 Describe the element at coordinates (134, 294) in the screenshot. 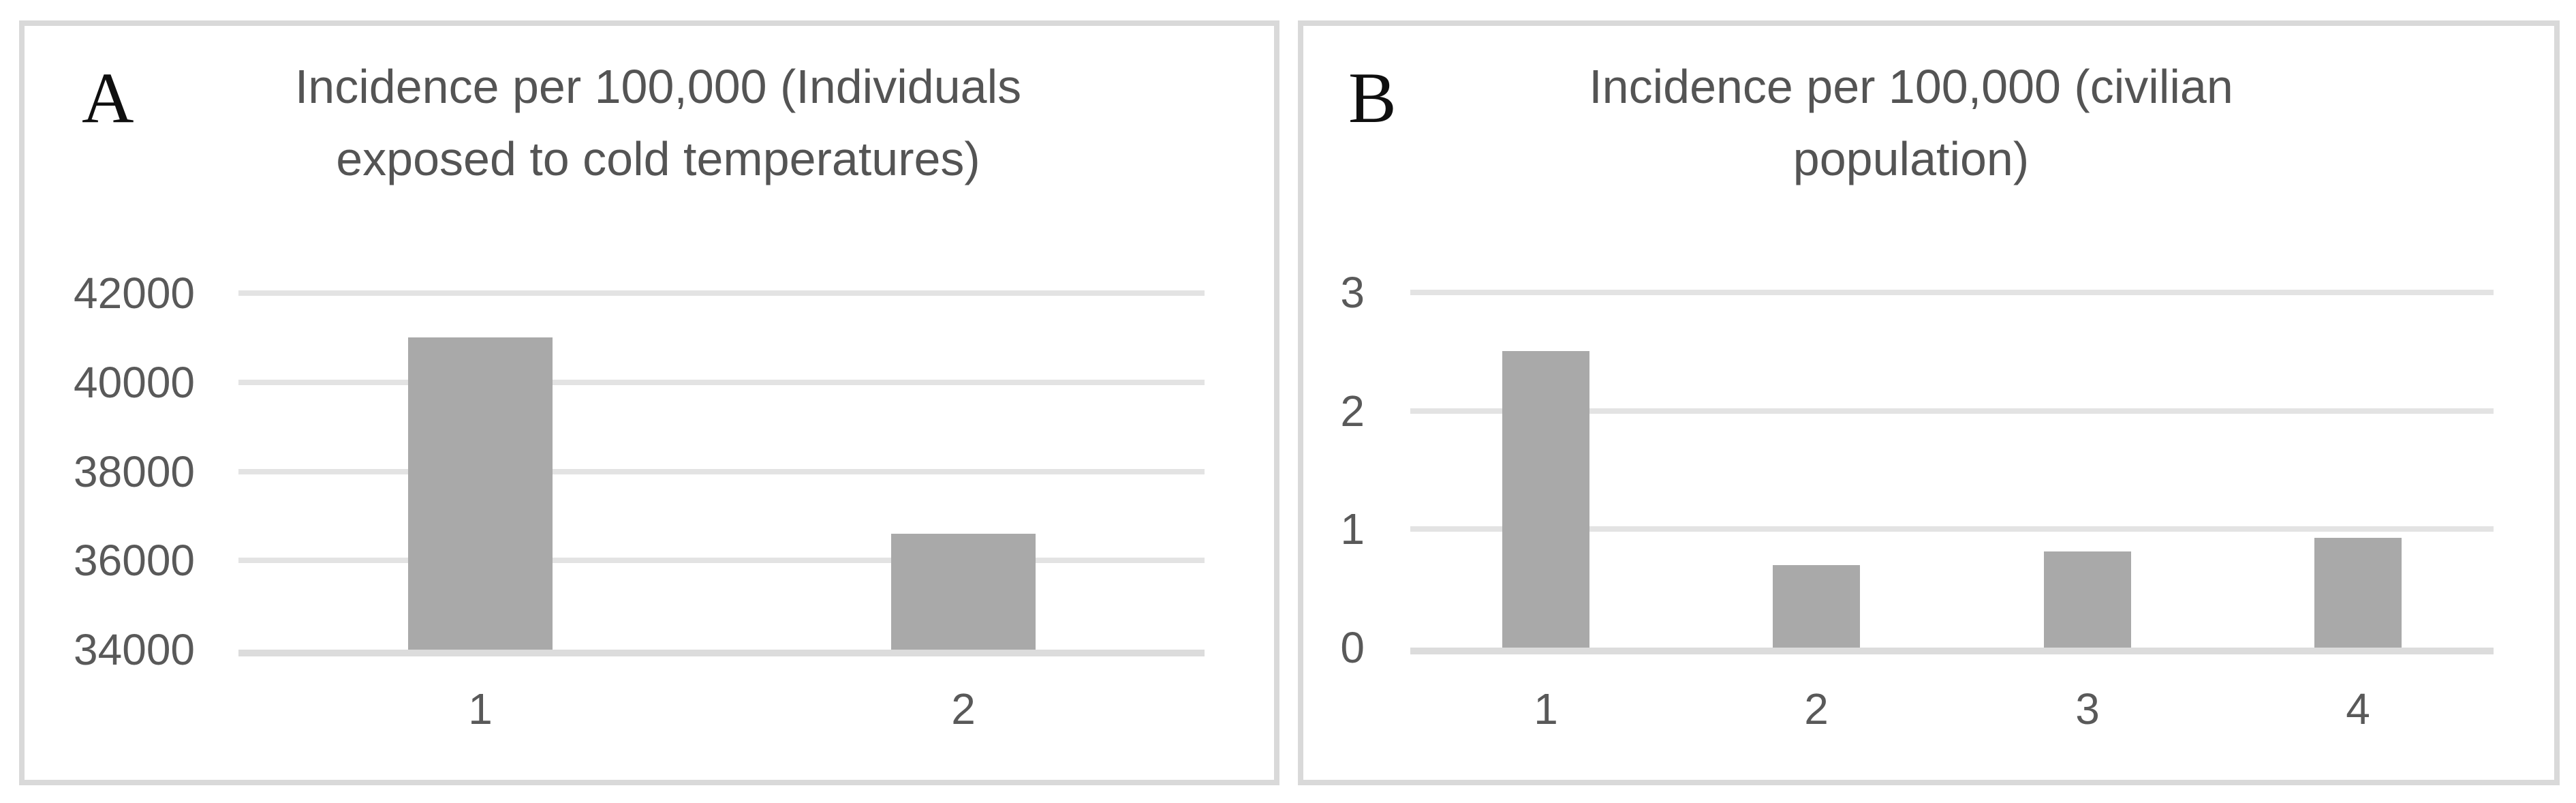

I see `y-tick-label: 42000` at that location.